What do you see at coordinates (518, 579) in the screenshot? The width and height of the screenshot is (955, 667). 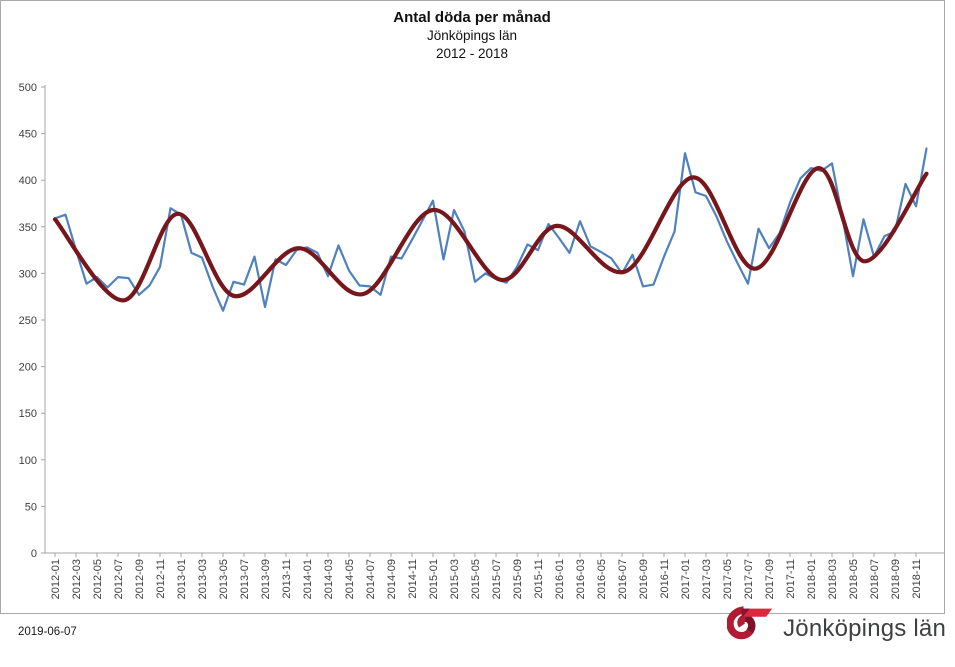 I see `x-tick-label: 2015-09` at bounding box center [518, 579].